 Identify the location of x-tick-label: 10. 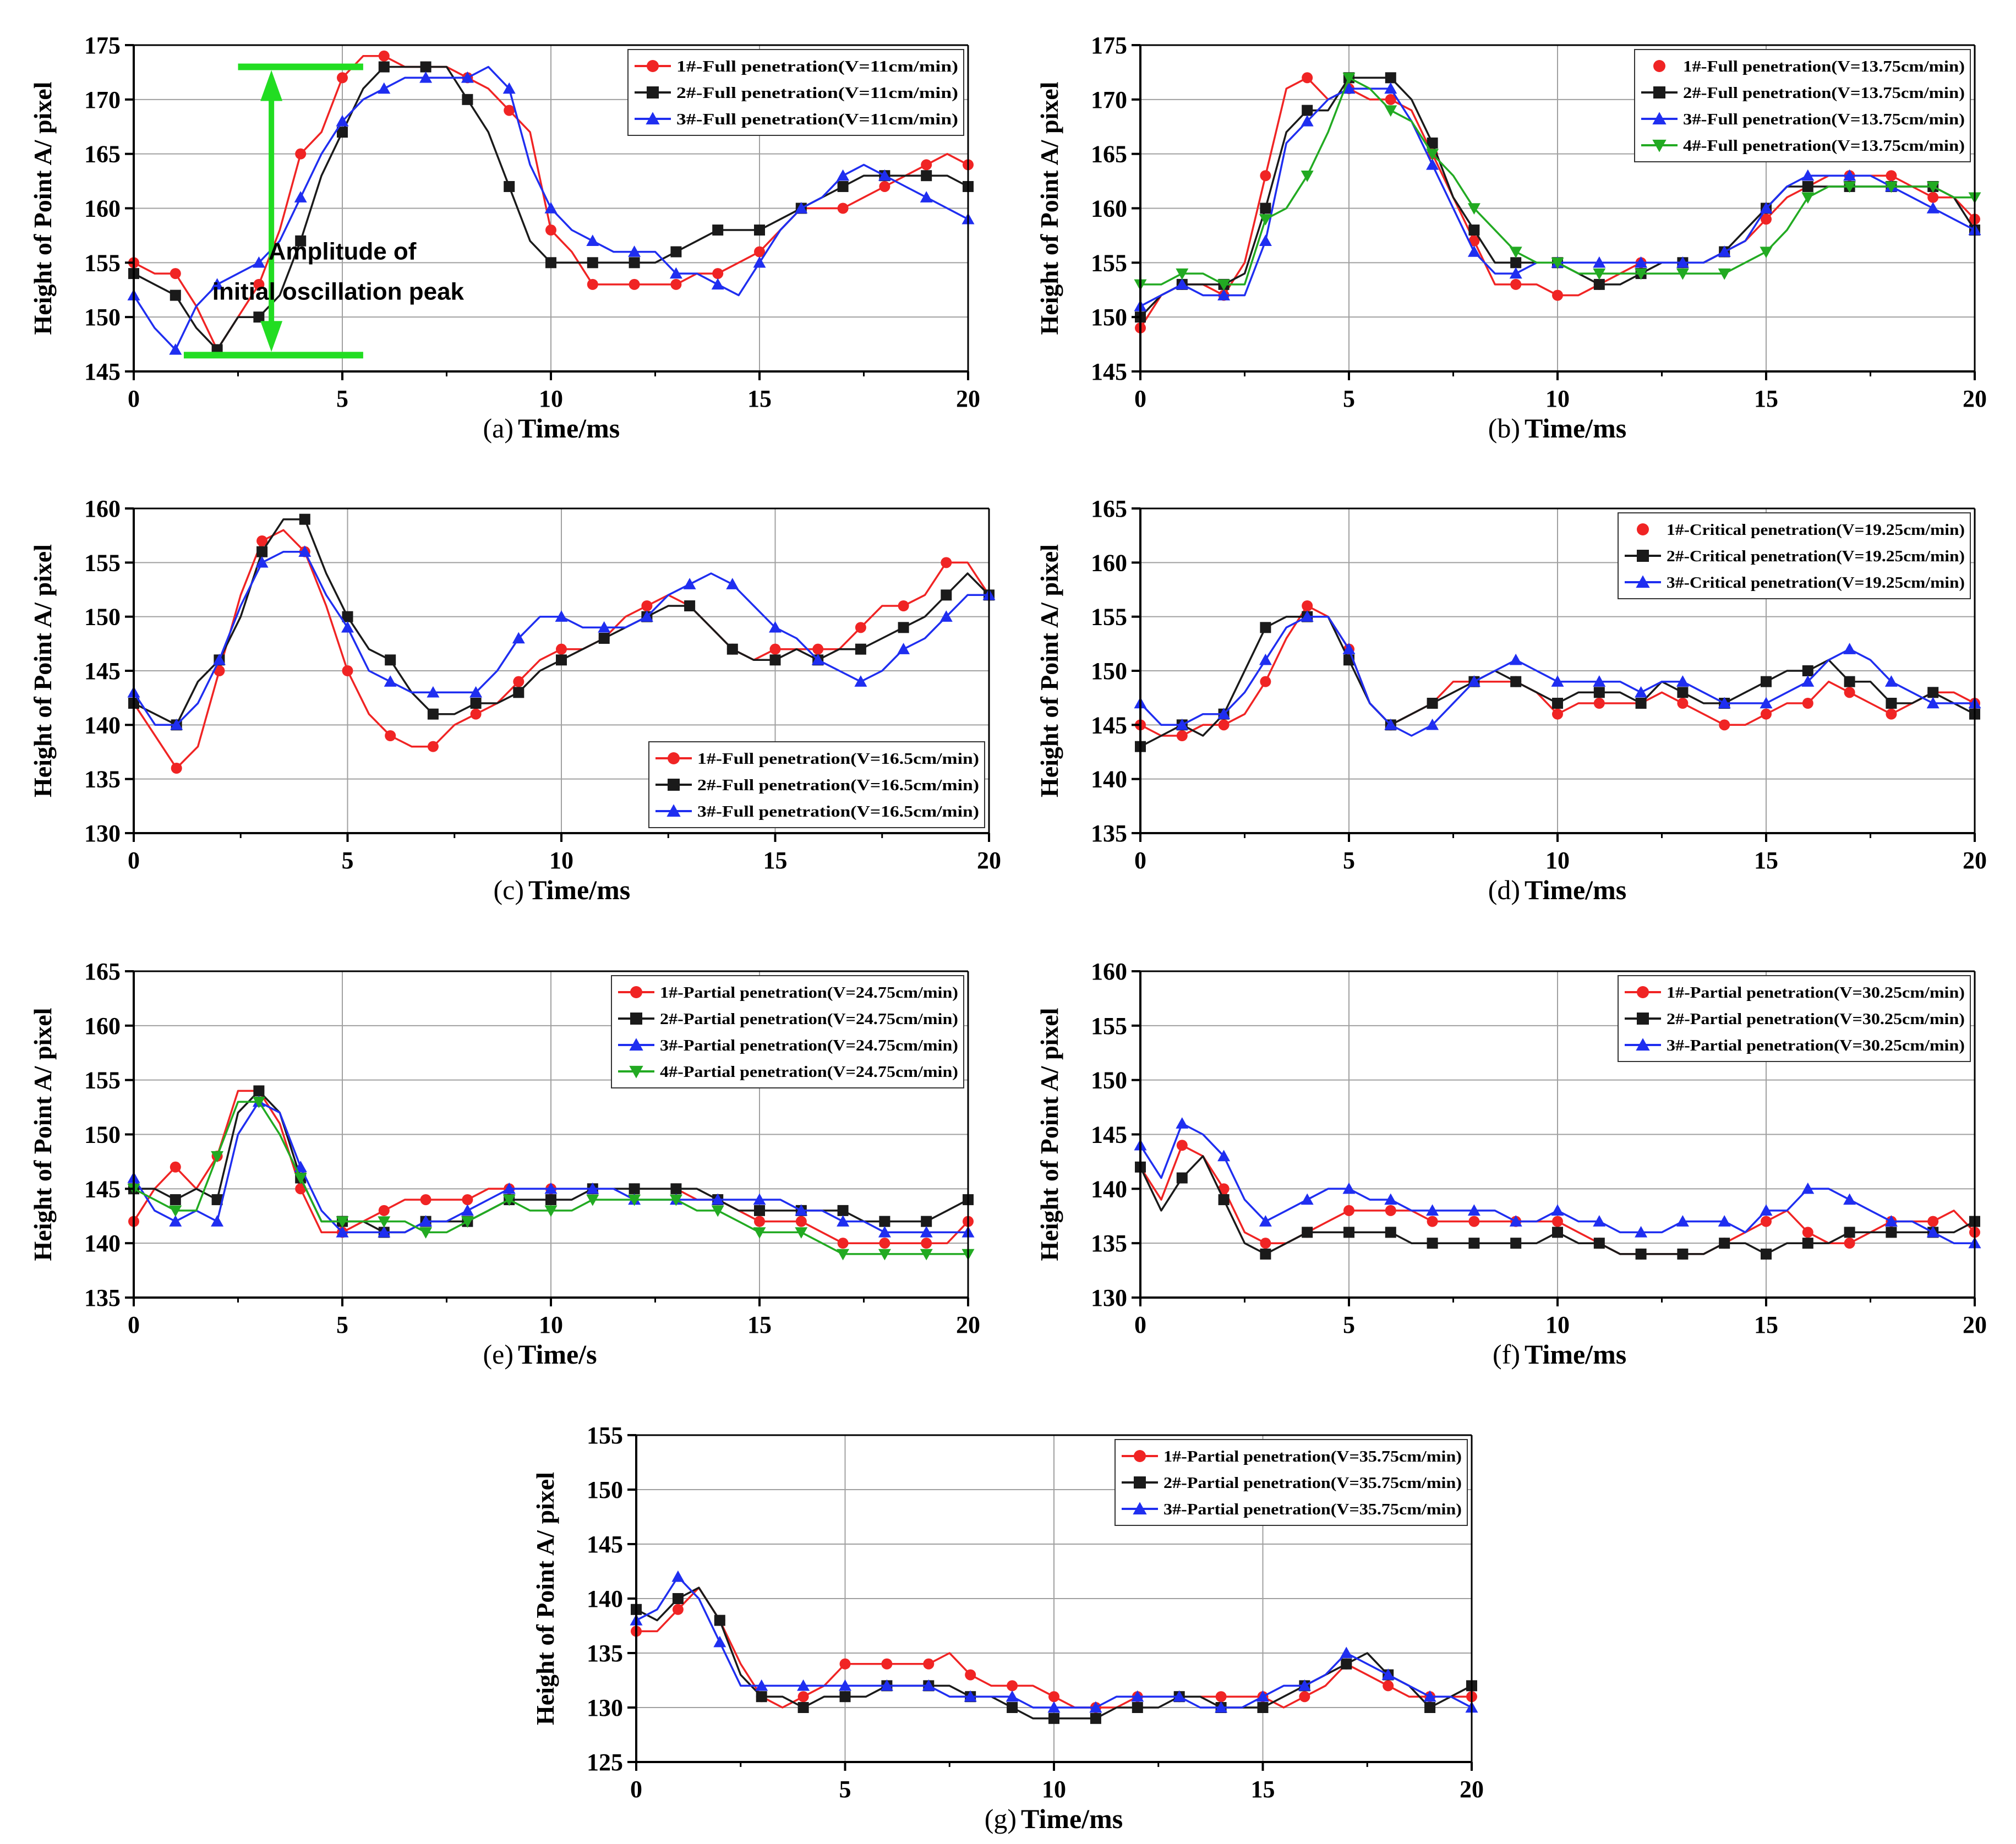
(1054, 1789).